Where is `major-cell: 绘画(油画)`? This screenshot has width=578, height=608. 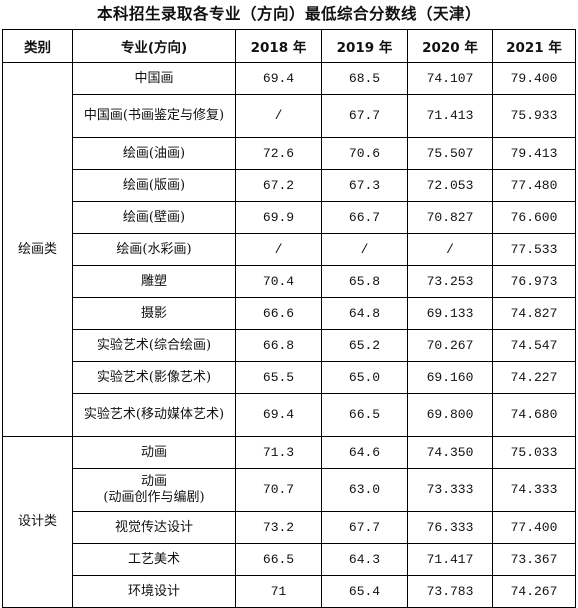
major-cell: 绘画(油画) is located at coordinates (154, 153).